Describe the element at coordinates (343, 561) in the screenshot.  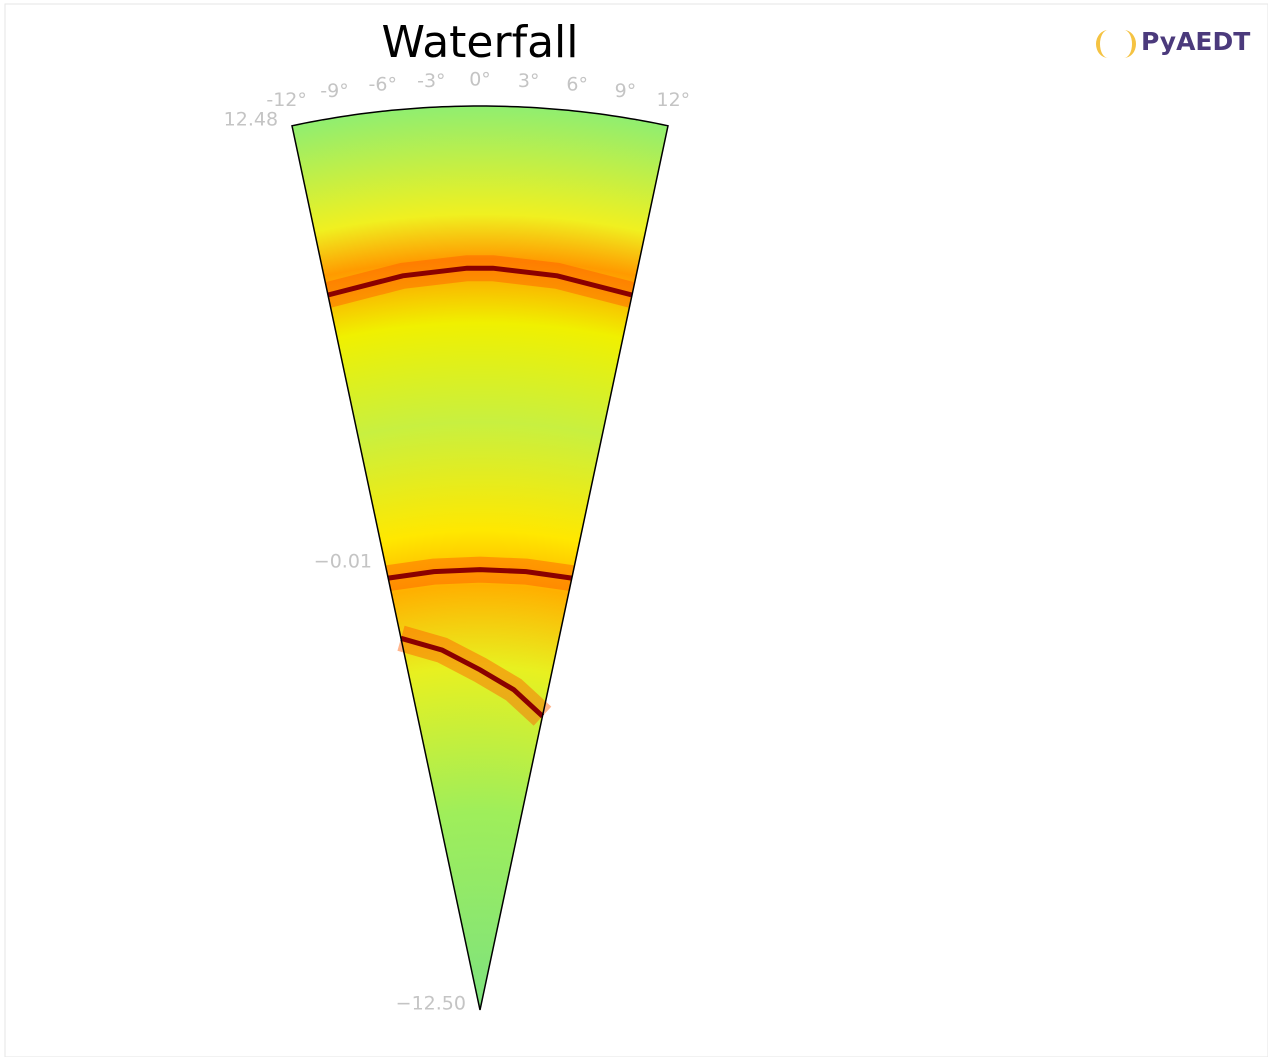
I see `r-tick-label: −0.01` at that location.